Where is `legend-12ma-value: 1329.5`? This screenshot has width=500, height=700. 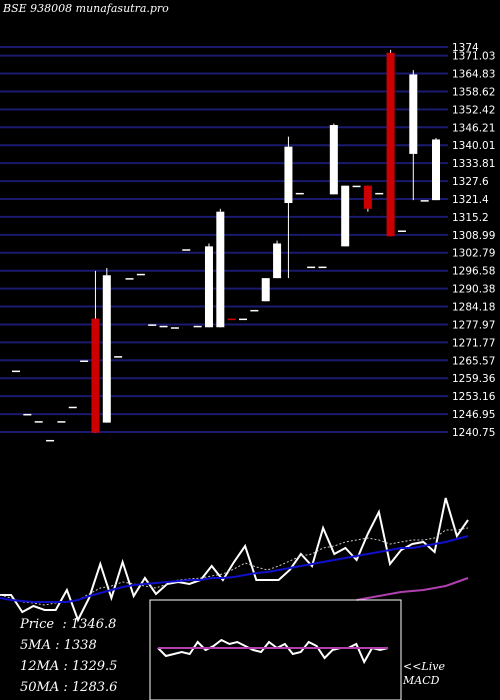
legend-12ma-value: 1329.5 is located at coordinates (94, 666).